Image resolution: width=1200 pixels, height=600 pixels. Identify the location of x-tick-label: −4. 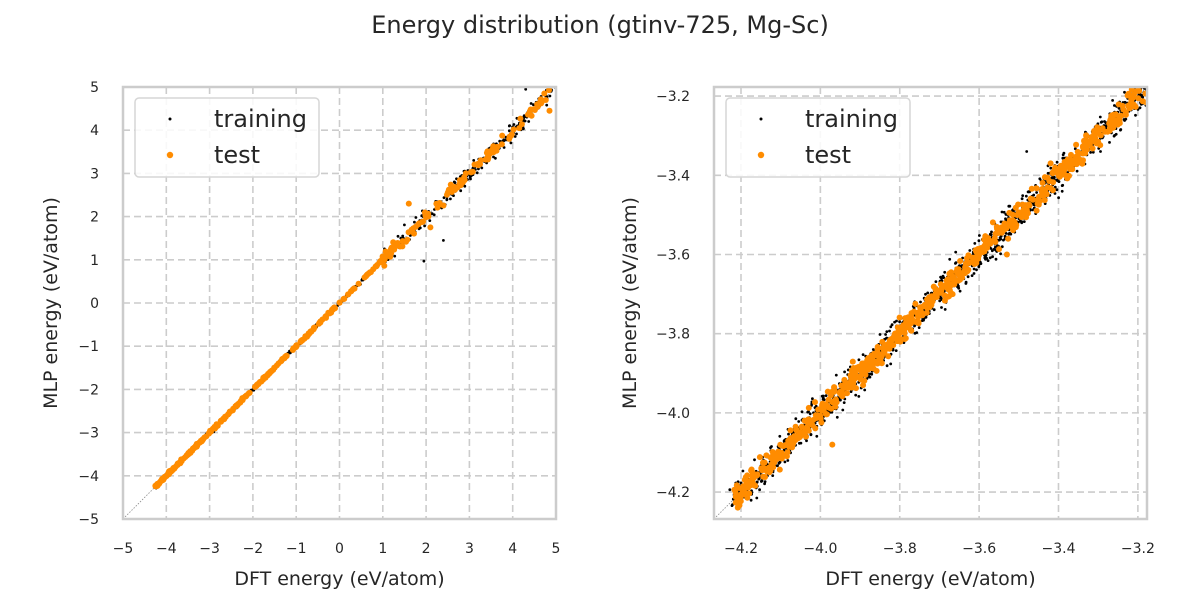
(166, 549).